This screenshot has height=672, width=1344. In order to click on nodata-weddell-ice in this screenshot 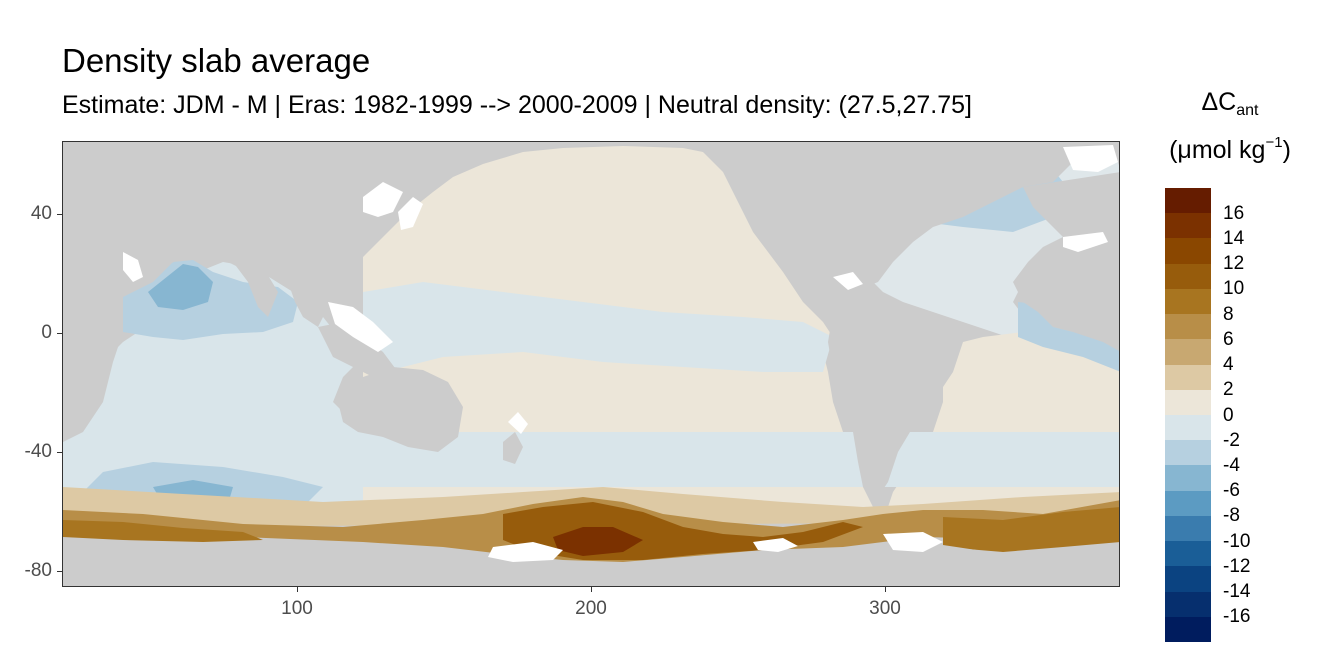, I will do `click(913, 542)`.